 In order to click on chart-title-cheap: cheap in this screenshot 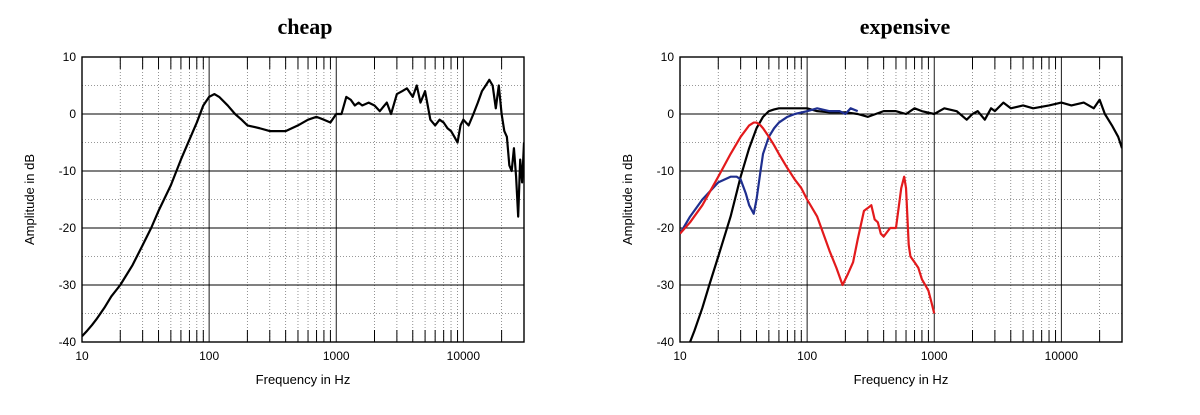, I will do `click(305, 26)`.